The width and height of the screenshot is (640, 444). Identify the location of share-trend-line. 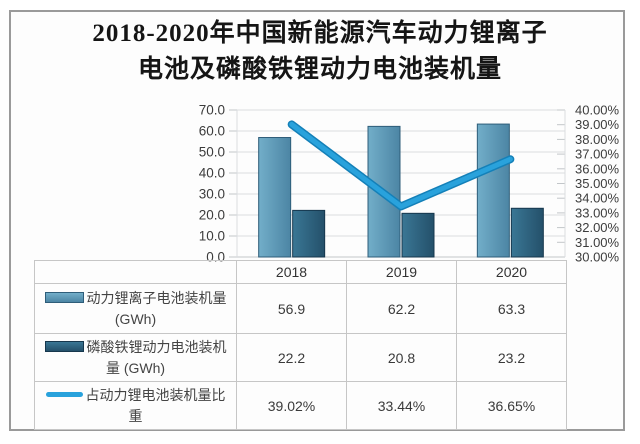
(401, 165).